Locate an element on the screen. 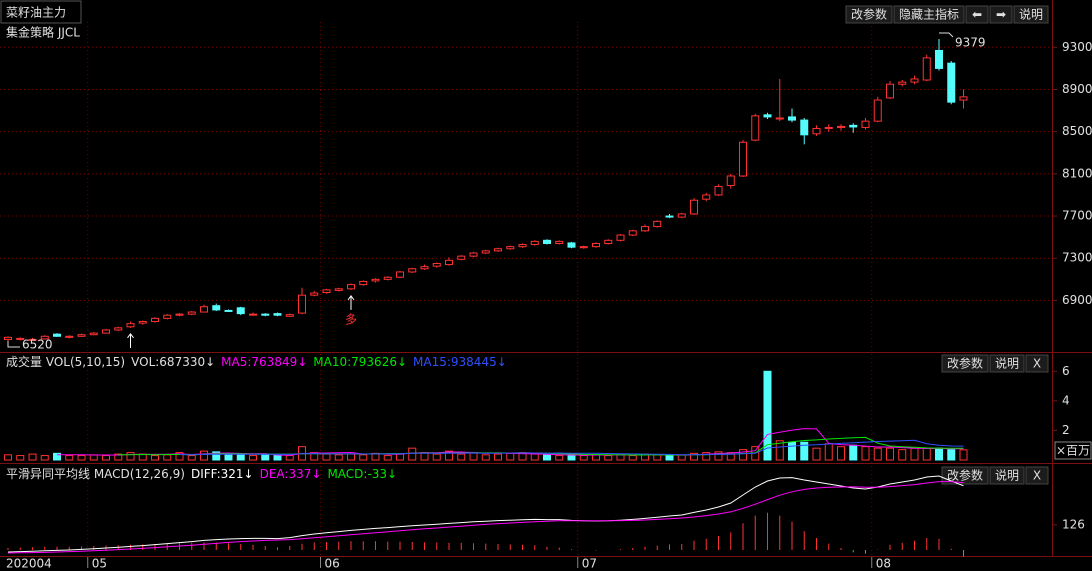 The image size is (1092, 571). max-label: 9379 is located at coordinates (970, 42).